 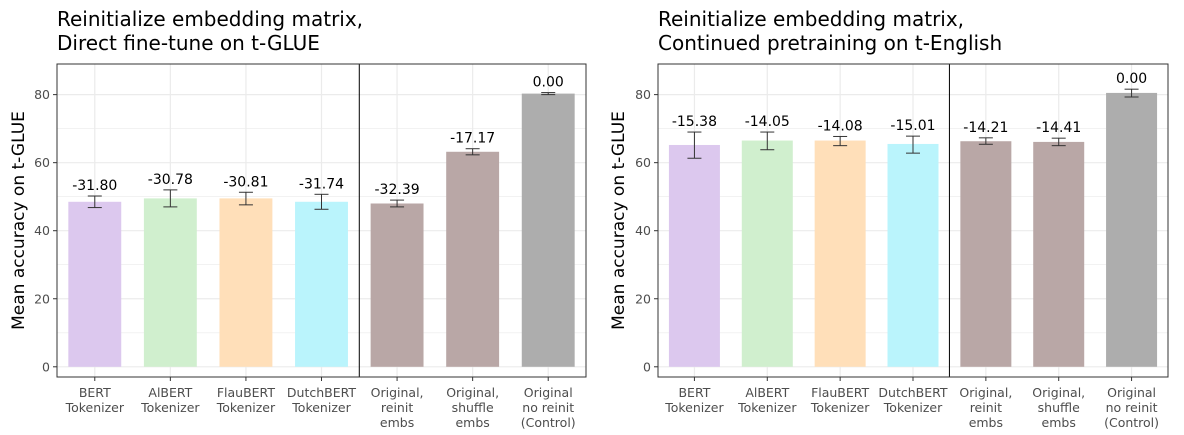 I want to click on data-label-2: -14.05, so click(x=767, y=122).